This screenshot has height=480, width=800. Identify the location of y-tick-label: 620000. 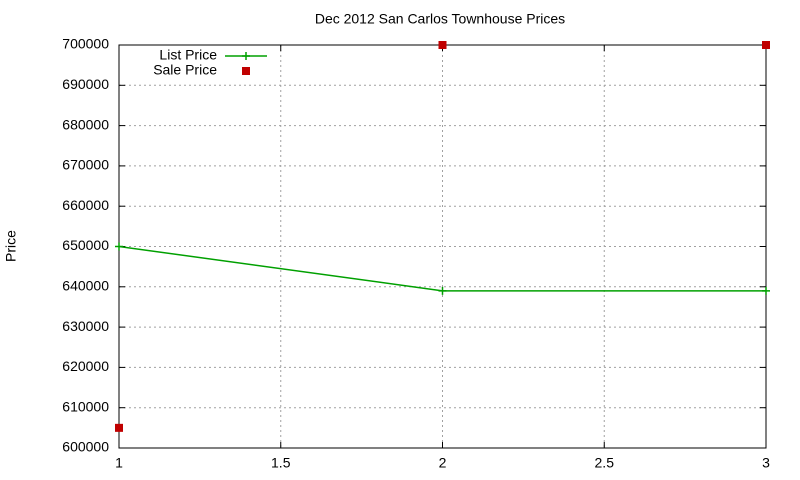
(85, 366).